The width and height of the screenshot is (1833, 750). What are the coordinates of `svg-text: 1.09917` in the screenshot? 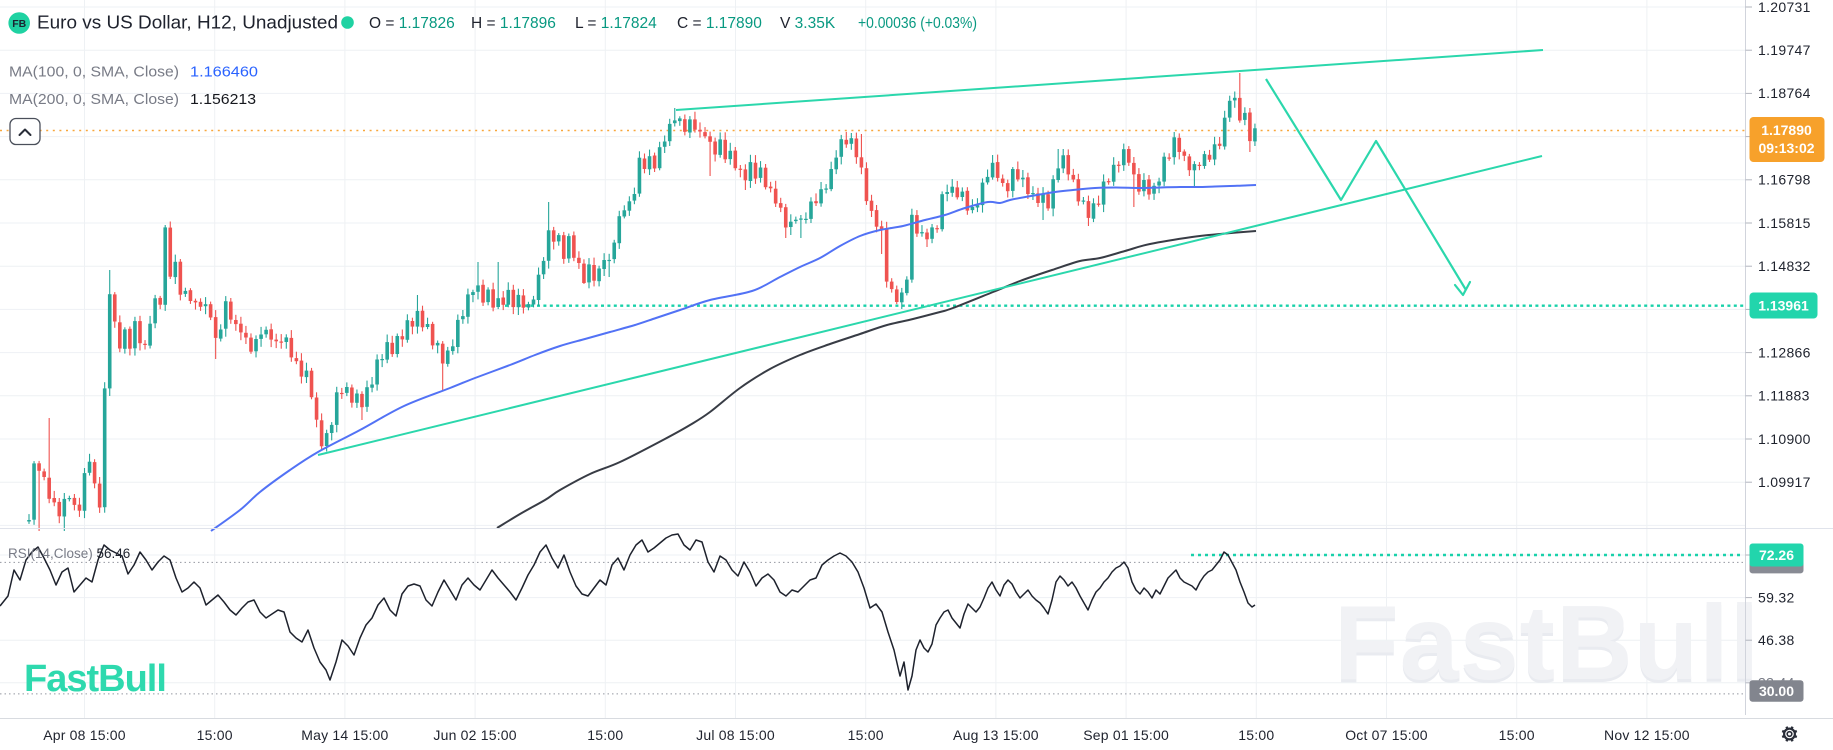 It's located at (1784, 482).